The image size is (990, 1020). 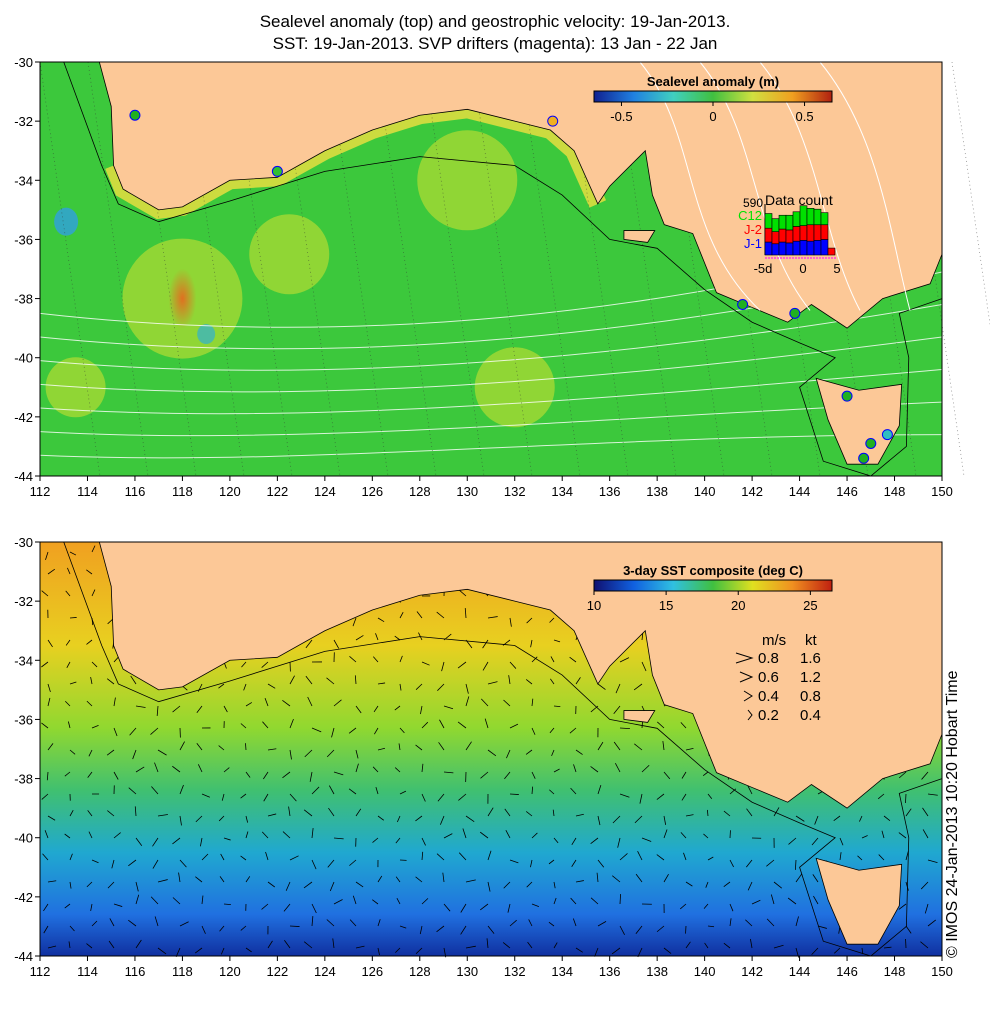 I want to click on velocity-legend-header-ms: m/s, so click(x=774, y=640).